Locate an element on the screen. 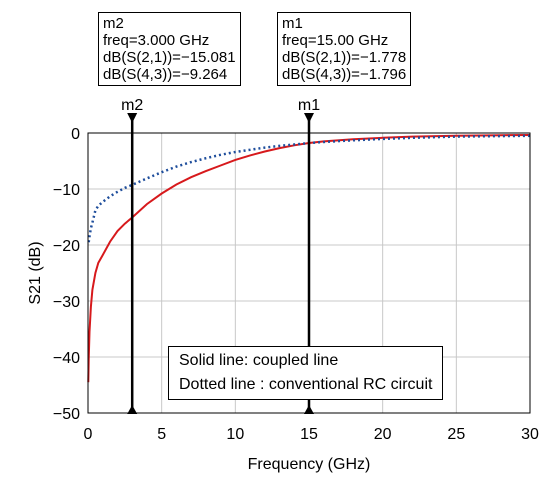  marker-box-m2-s21: dB(S(2,1))=−15.081 is located at coordinates (169, 57).